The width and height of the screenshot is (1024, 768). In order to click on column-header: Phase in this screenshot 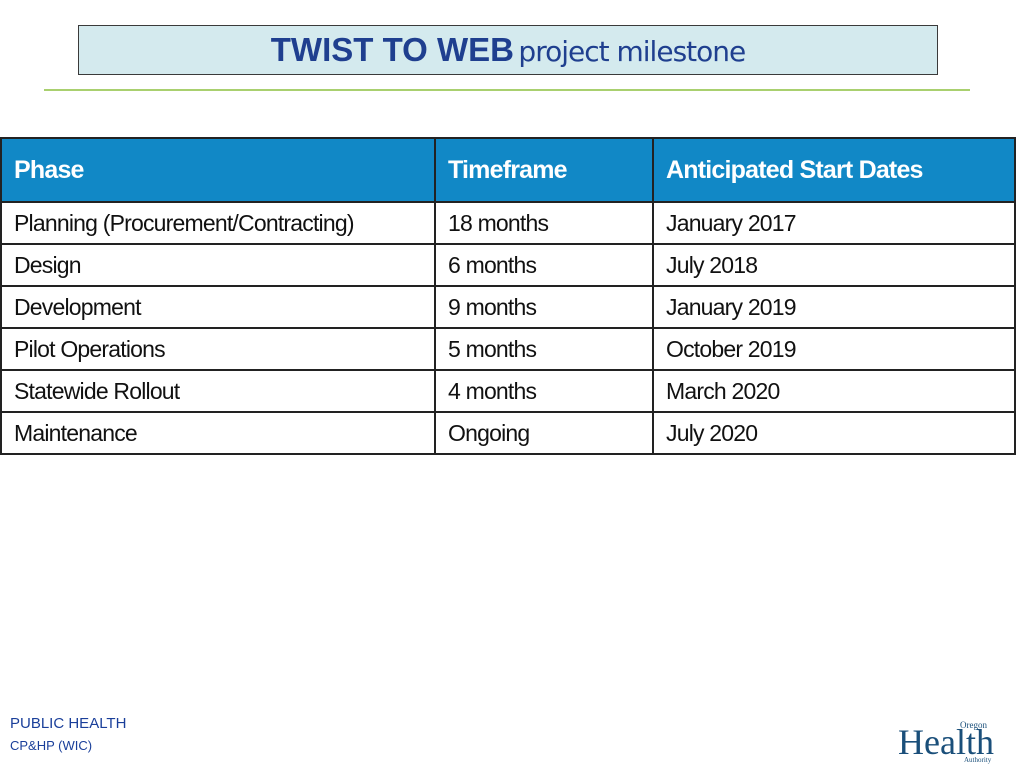, I will do `click(218, 170)`.